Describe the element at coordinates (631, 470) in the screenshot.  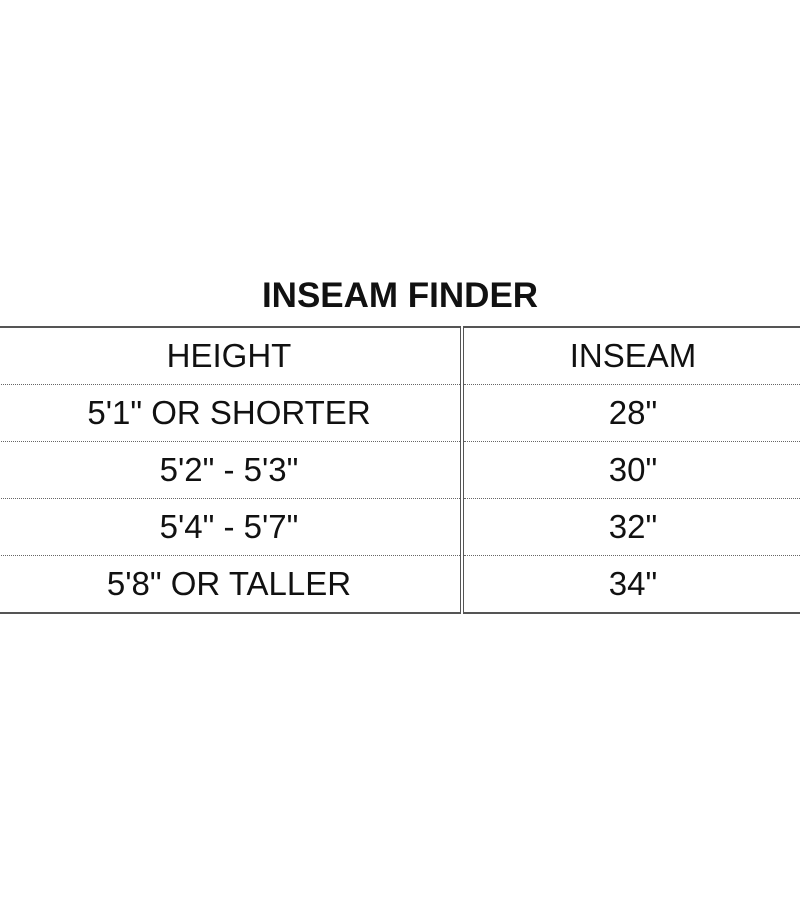
I see `inseam-cell: 30"` at that location.